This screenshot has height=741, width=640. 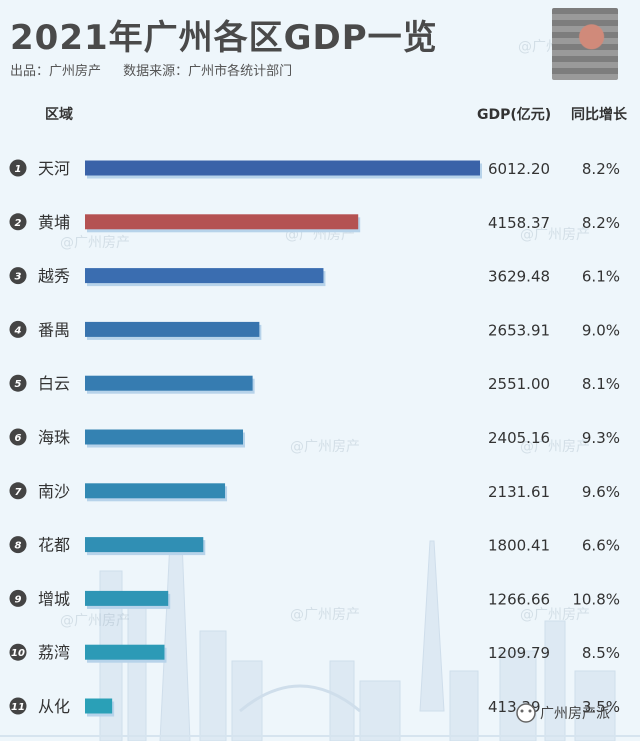 What do you see at coordinates (54, 706) in the screenshot?
I see `category-label: 从化` at bounding box center [54, 706].